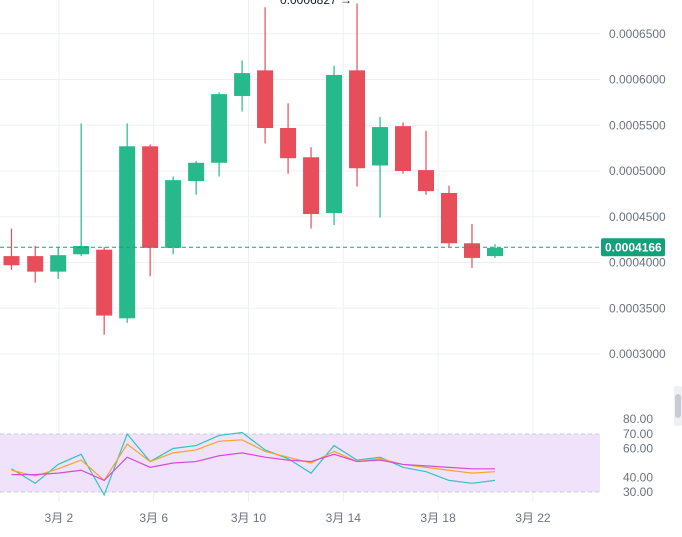 The height and width of the screenshot is (537, 682). I want to click on price-axis-tick-label: 0.0005500, so click(637, 125).